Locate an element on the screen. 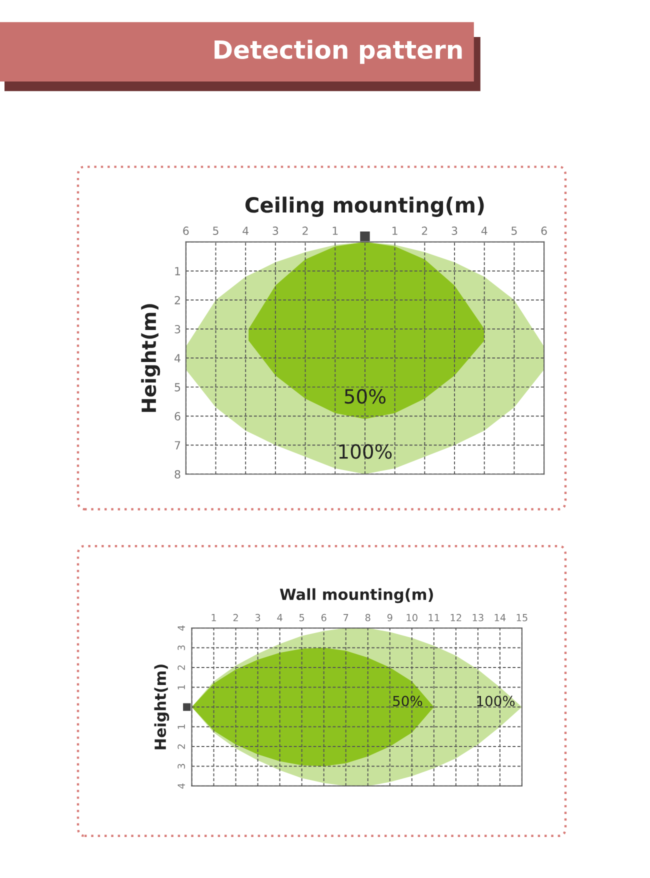 The image size is (650, 878). x-tick-label: 12 is located at coordinates (456, 618).